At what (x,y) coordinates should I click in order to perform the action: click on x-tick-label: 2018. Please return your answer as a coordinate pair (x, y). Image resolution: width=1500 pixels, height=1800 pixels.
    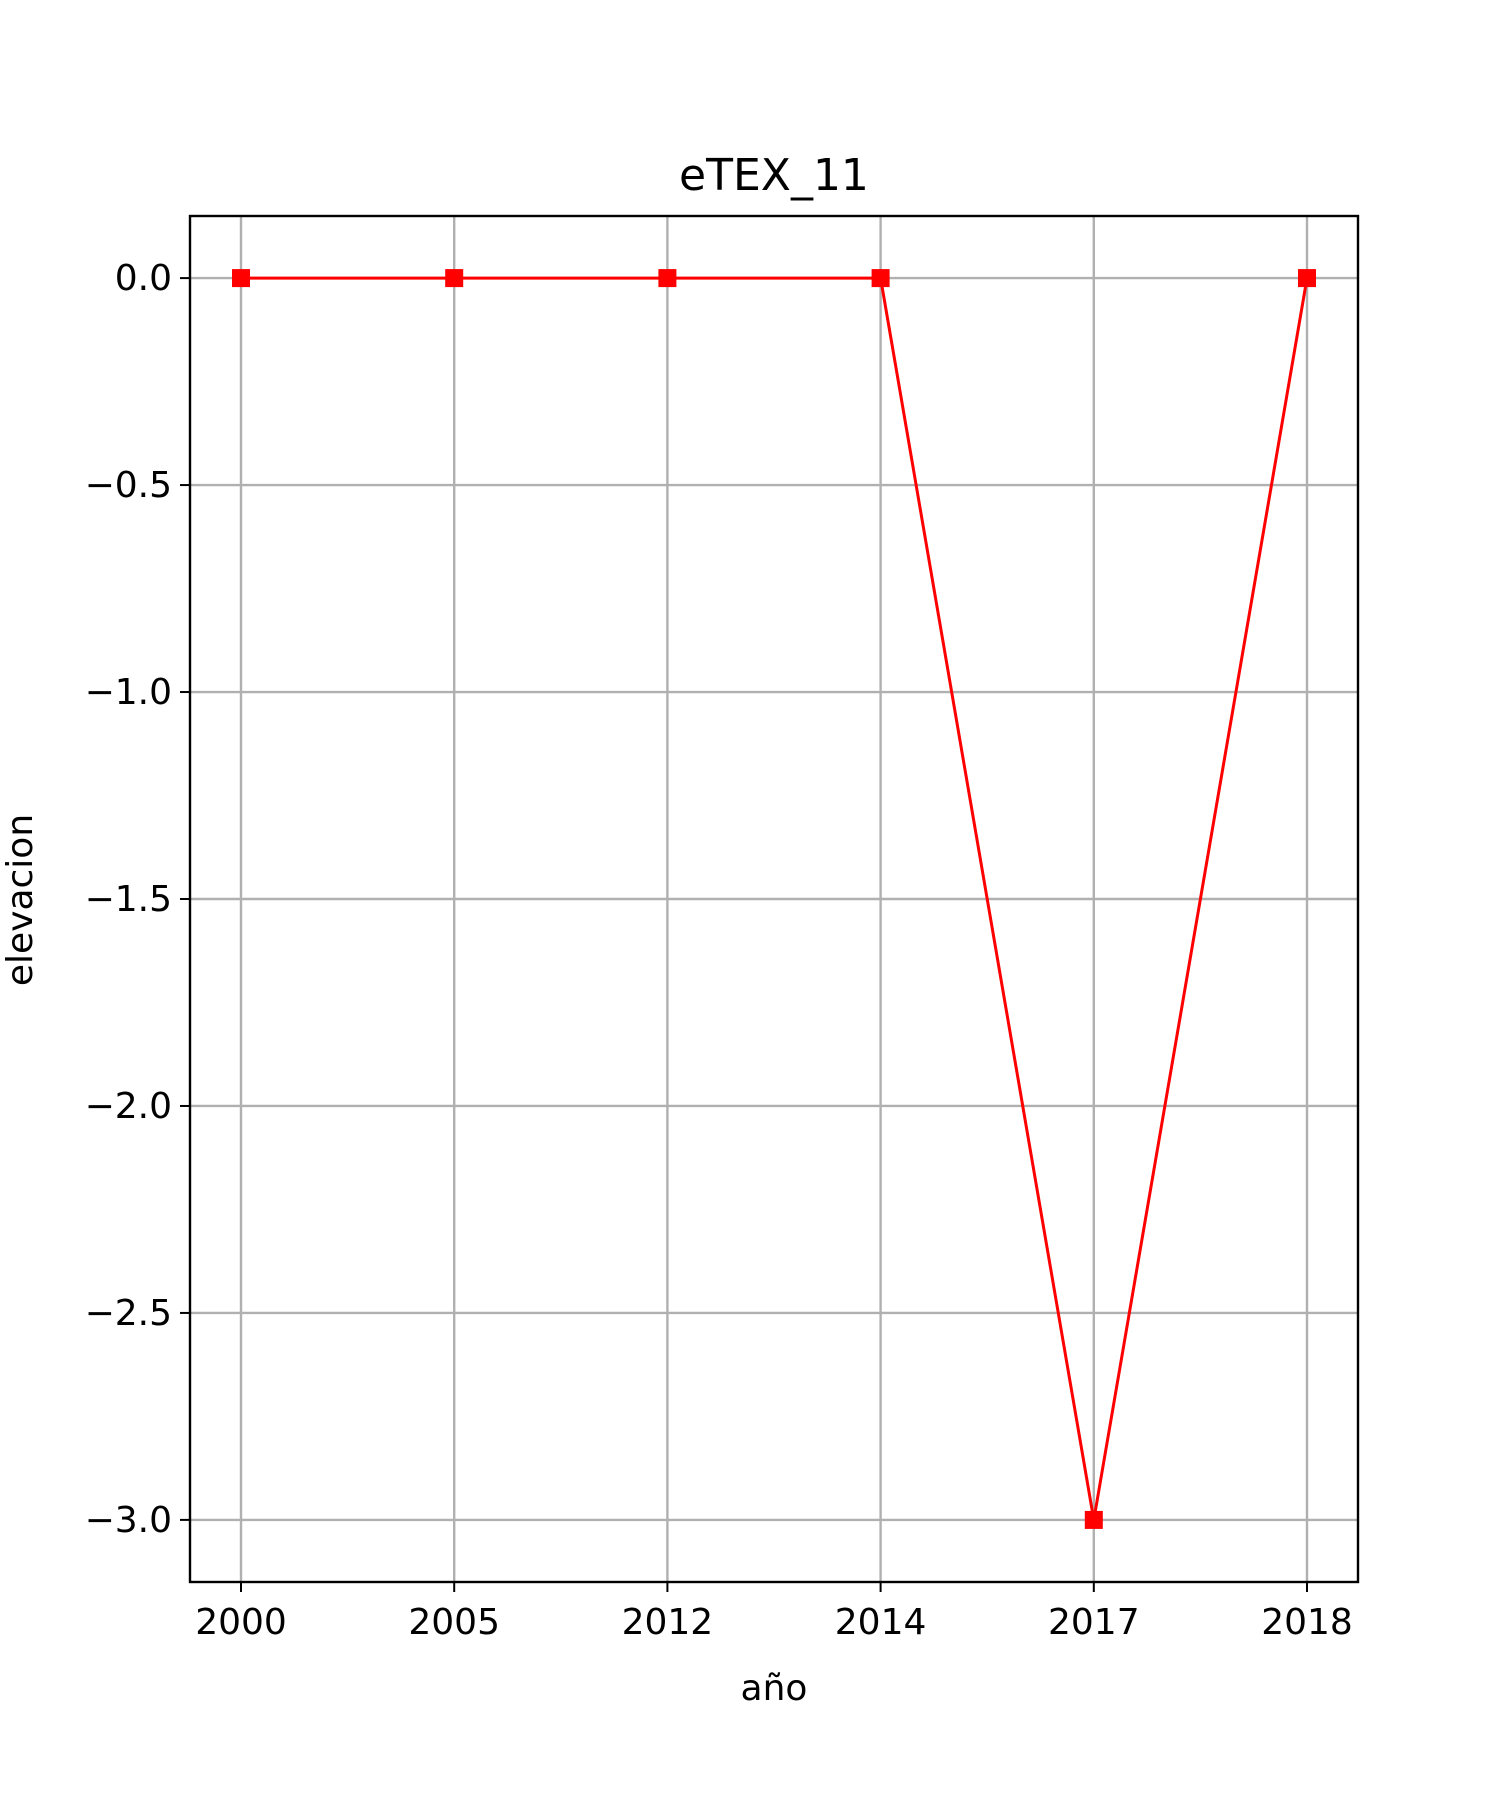
    Looking at the image, I should click on (1307, 1622).